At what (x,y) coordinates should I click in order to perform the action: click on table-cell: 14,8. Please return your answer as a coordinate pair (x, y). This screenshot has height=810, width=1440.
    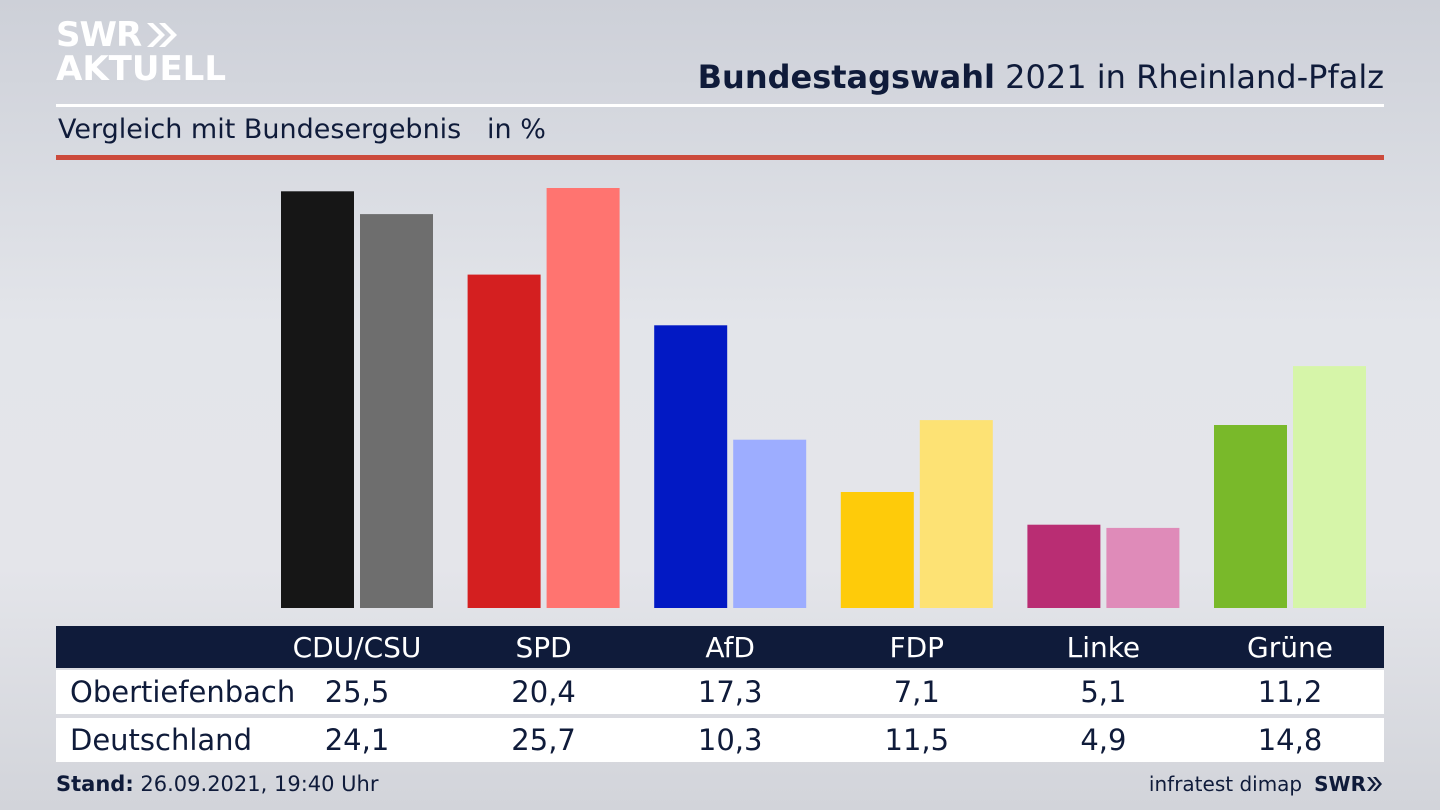
    Looking at the image, I should click on (1290, 740).